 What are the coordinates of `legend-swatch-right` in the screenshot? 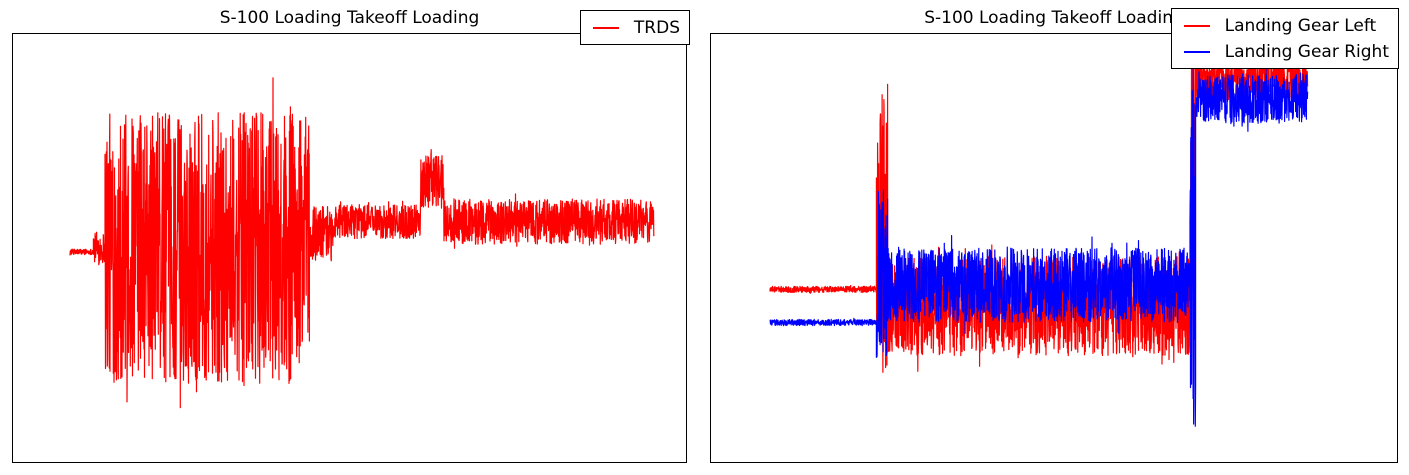 It's located at (1196, 52).